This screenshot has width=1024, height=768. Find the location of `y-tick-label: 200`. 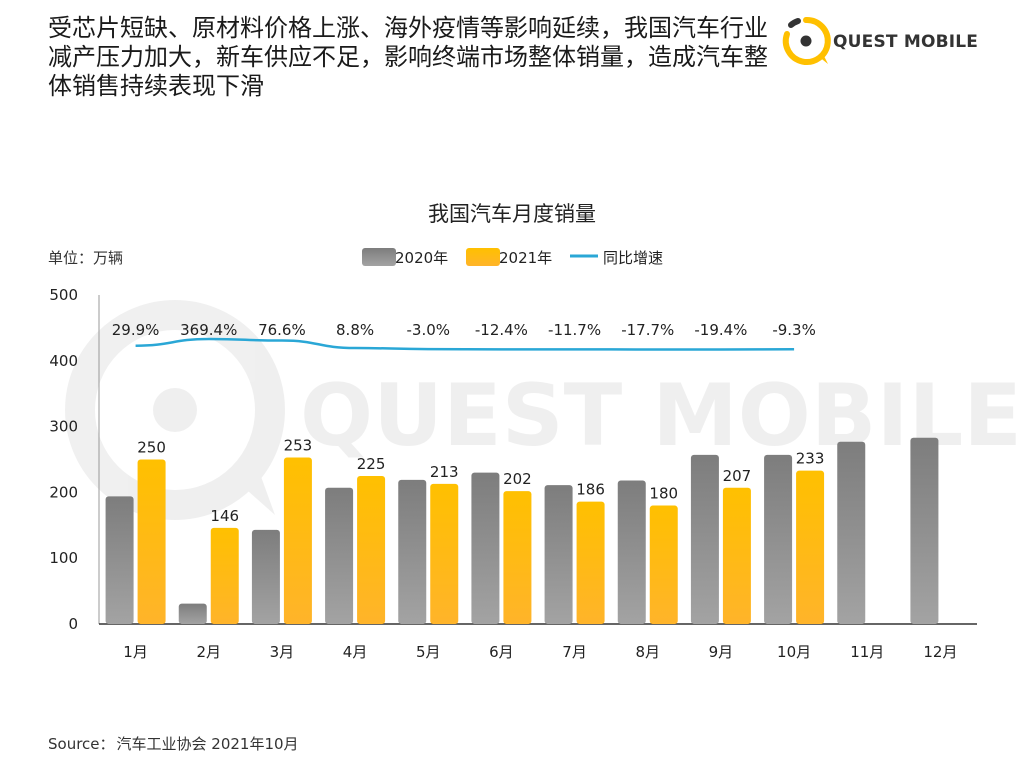

y-tick-label: 200 is located at coordinates (63, 492).